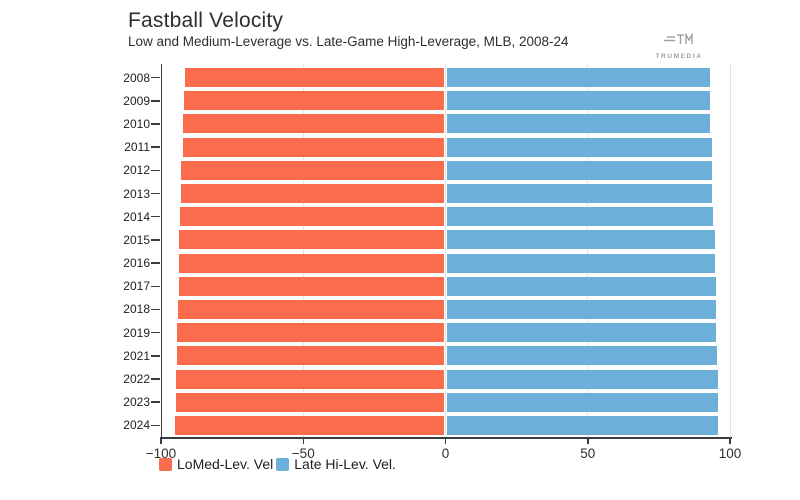 This screenshot has height=500, width=800. What do you see at coordinates (136, 286) in the screenshot?
I see `y-axis-label-2017: 2017` at bounding box center [136, 286].